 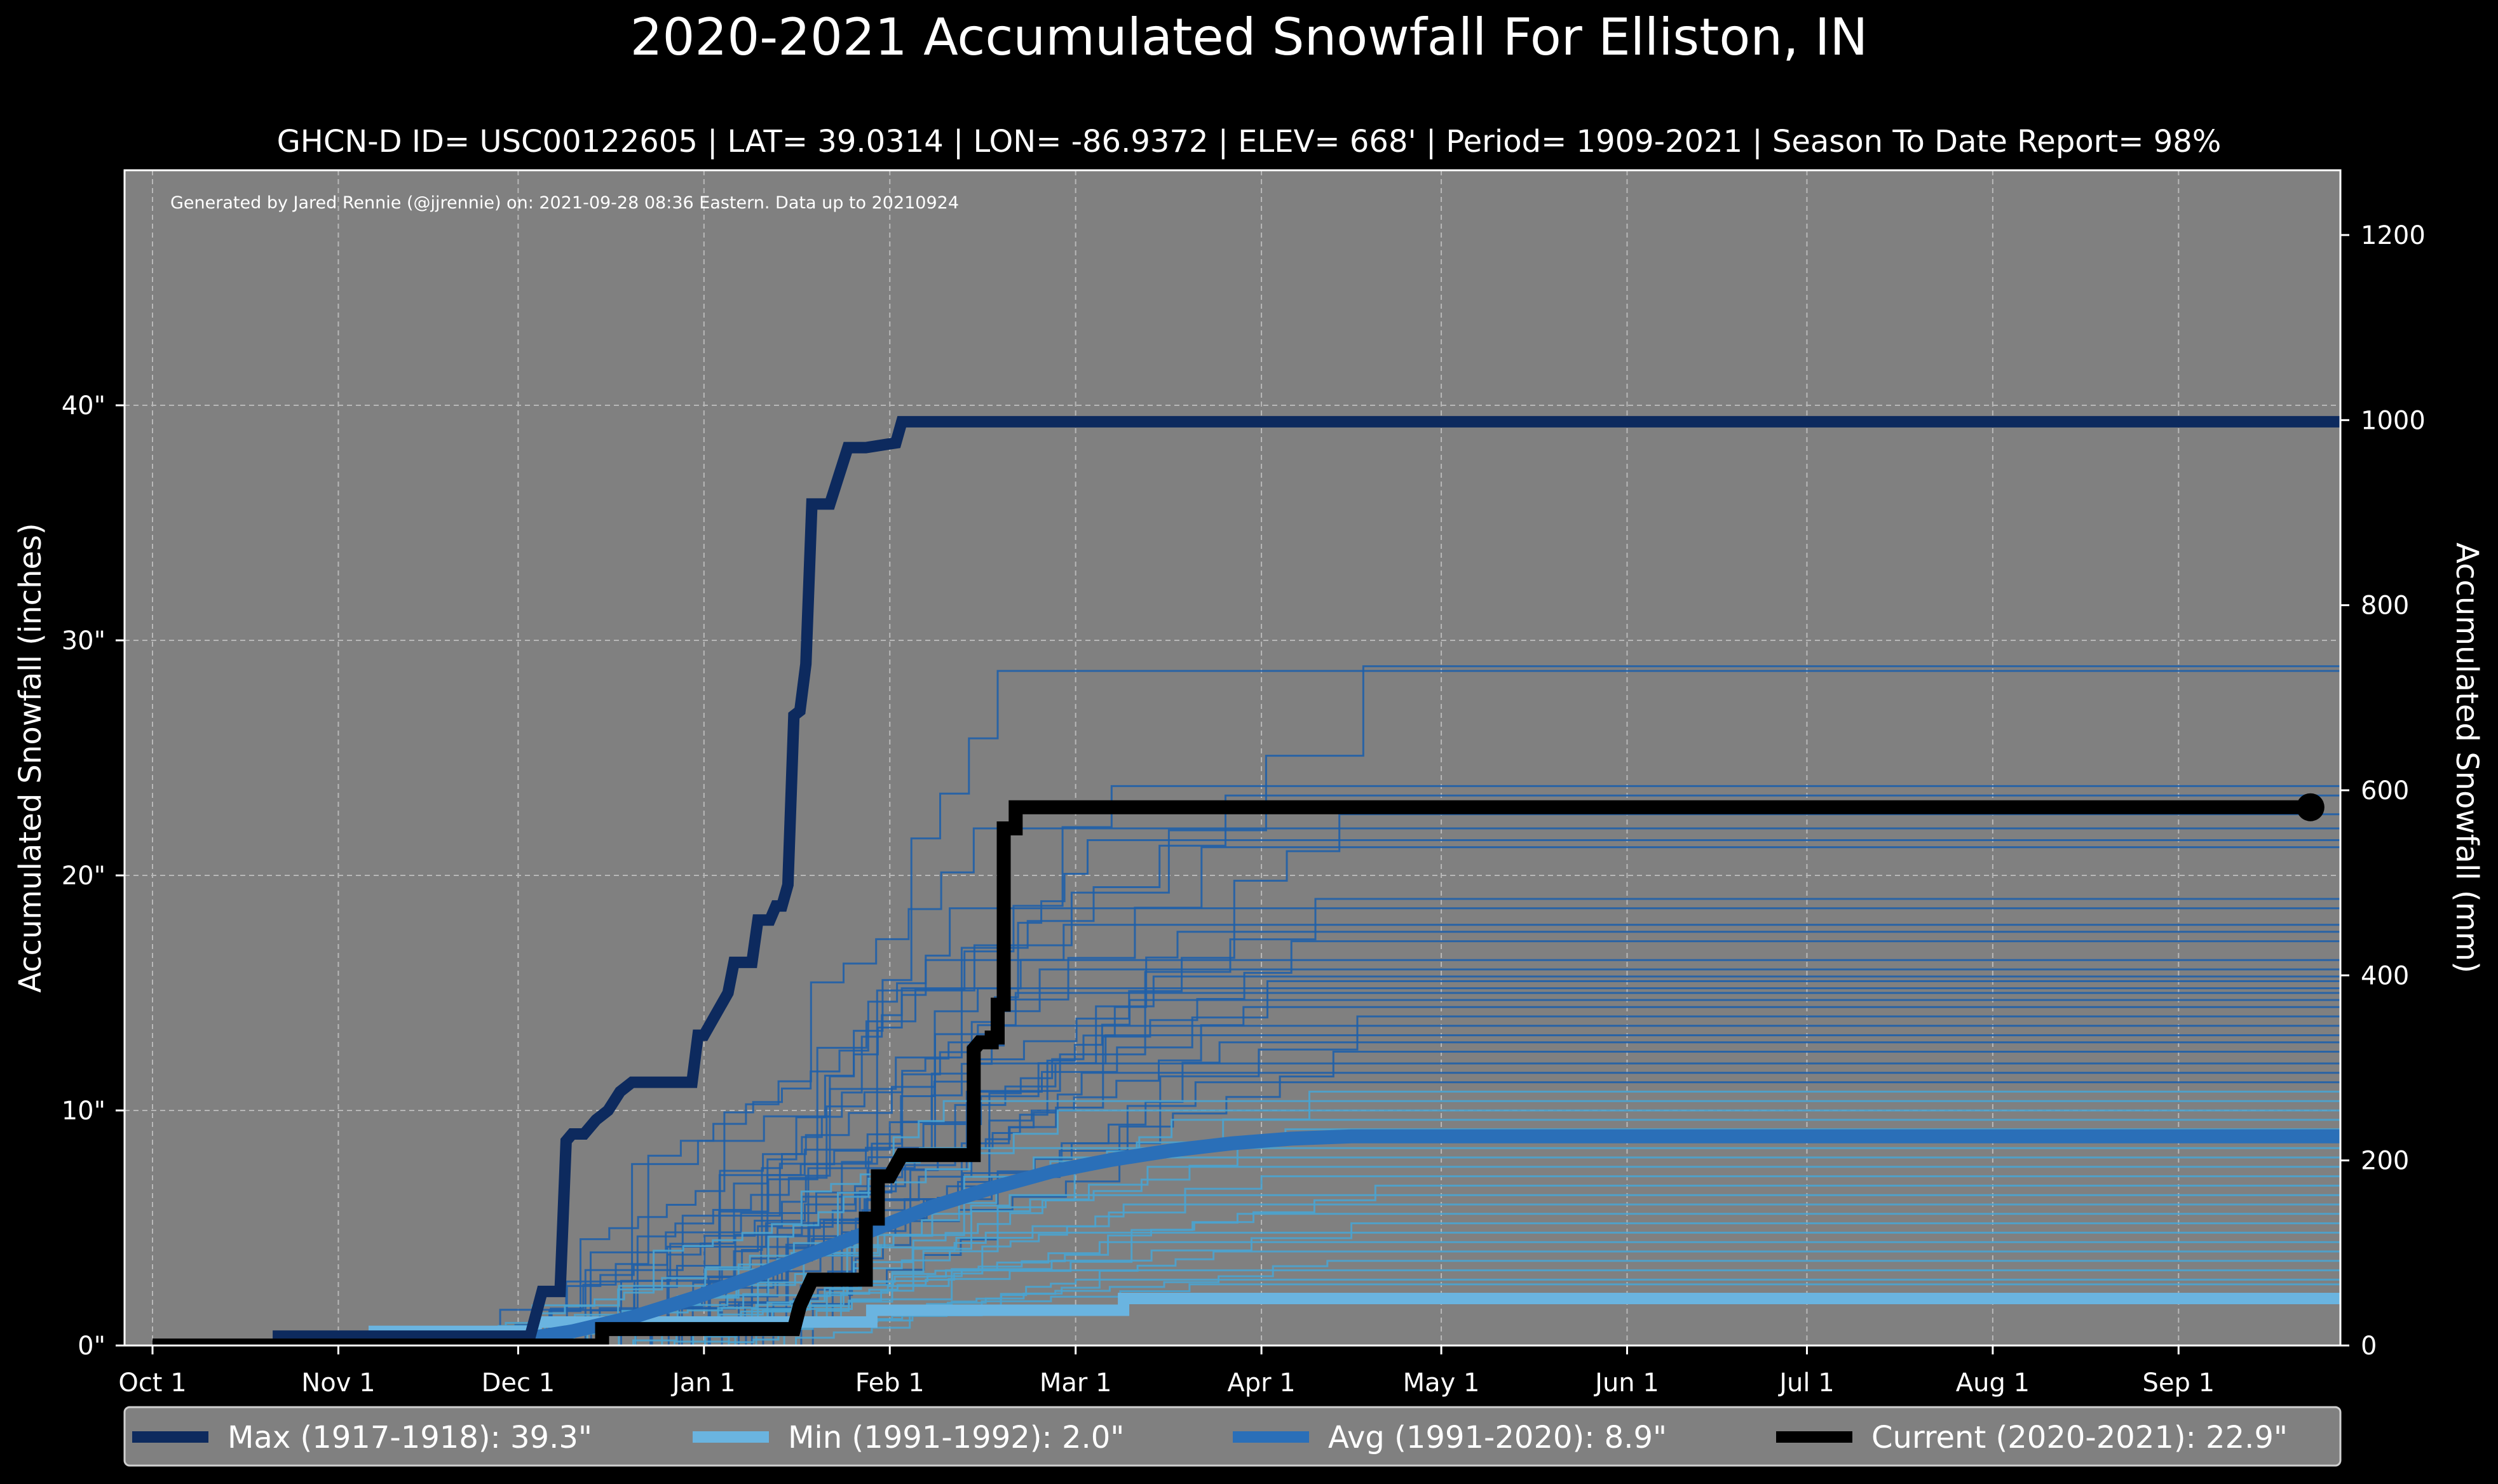 I want to click on y-tick-label: 0", so click(x=91, y=1346).